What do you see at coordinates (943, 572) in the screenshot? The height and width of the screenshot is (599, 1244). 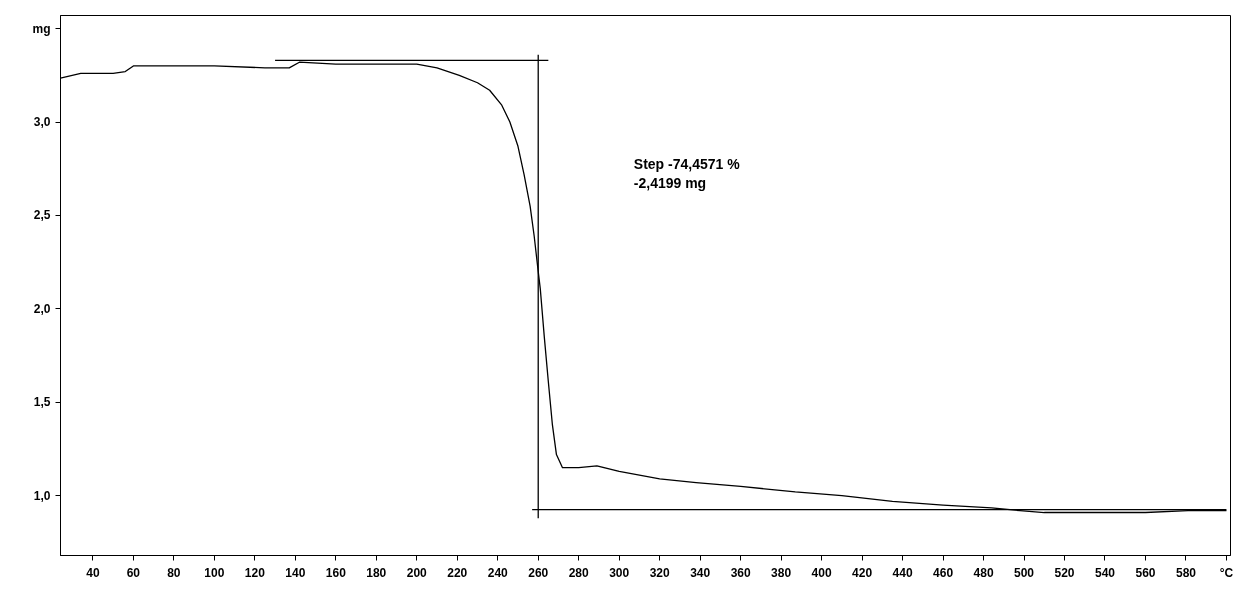 I see `x-tick-label: 460` at bounding box center [943, 572].